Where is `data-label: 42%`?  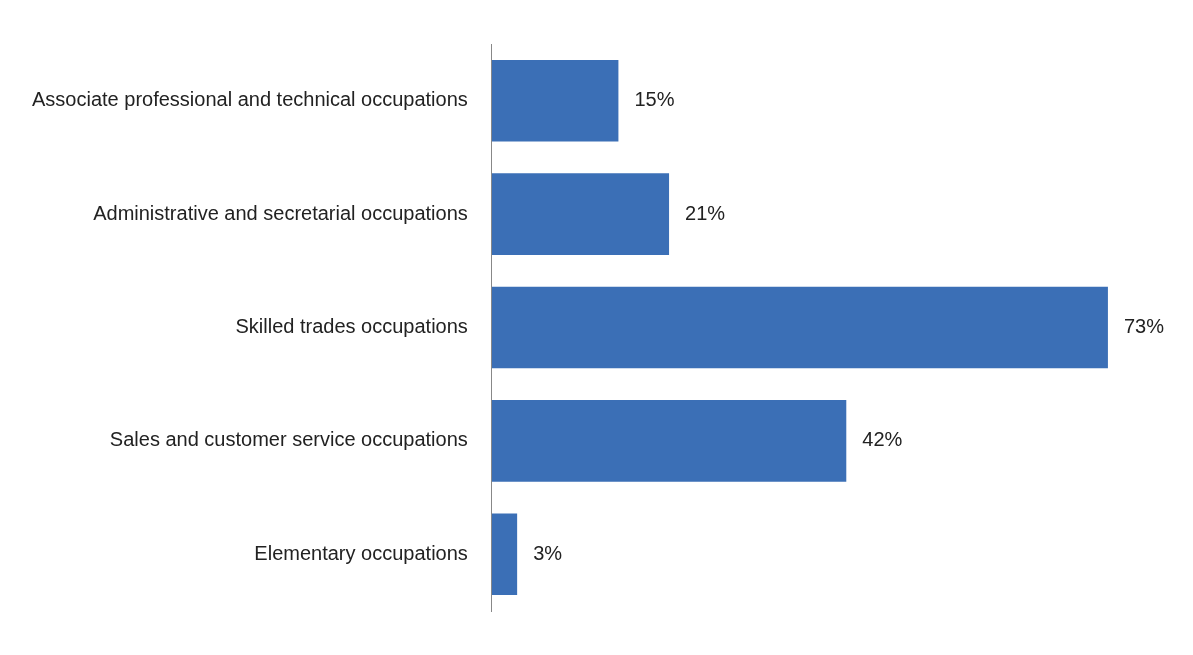
data-label: 42% is located at coordinates (882, 439).